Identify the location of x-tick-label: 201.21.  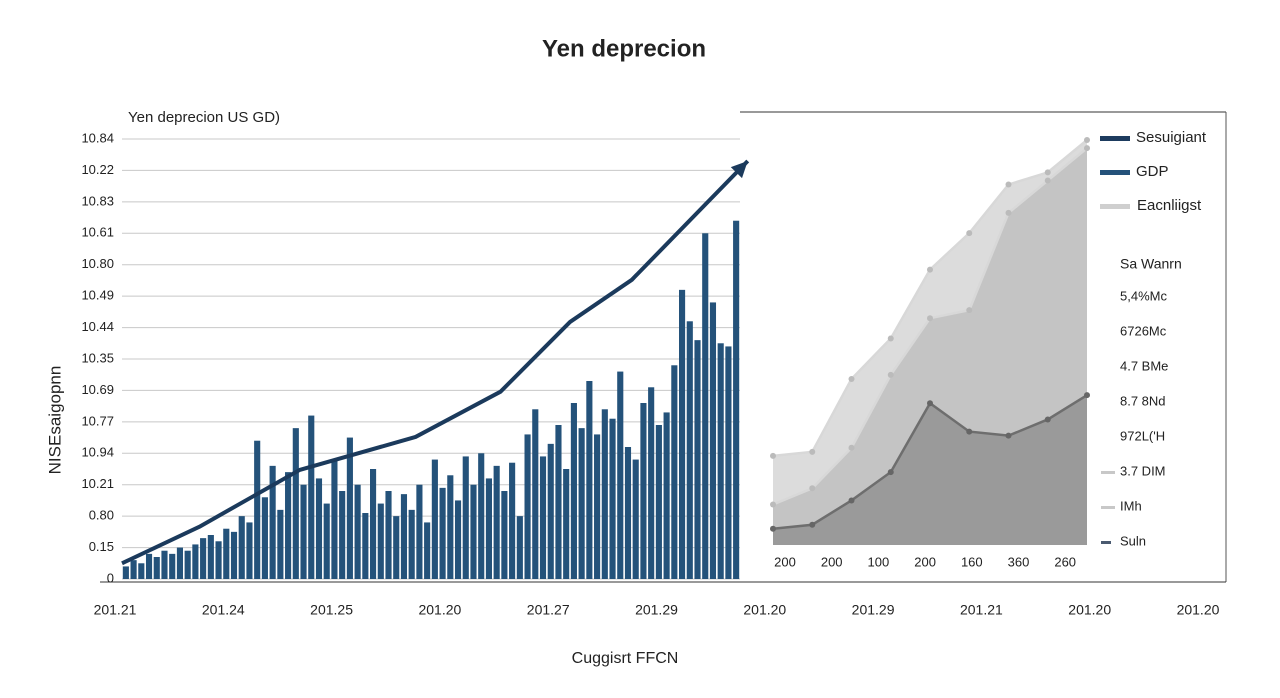
(981, 610).